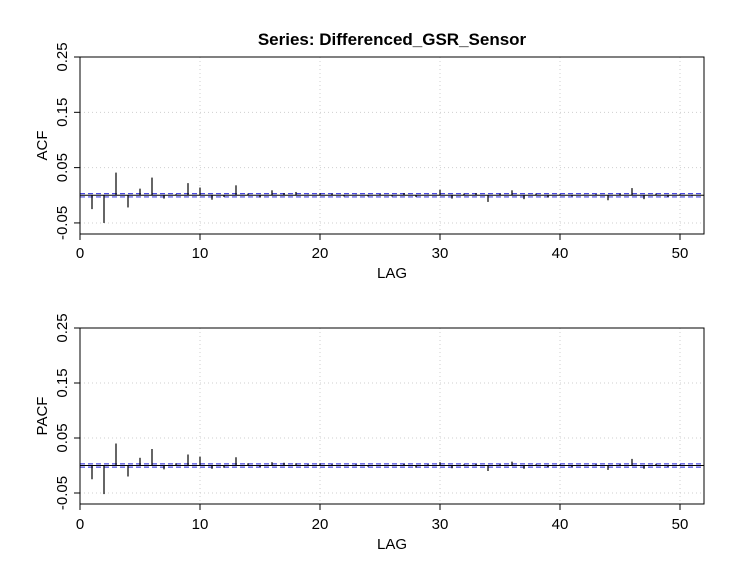 Image resolution: width=738 pixels, height=581 pixels. Describe the element at coordinates (392, 39) in the screenshot. I see `chart-title: Series: Differenced_GSR_Sensor` at that location.